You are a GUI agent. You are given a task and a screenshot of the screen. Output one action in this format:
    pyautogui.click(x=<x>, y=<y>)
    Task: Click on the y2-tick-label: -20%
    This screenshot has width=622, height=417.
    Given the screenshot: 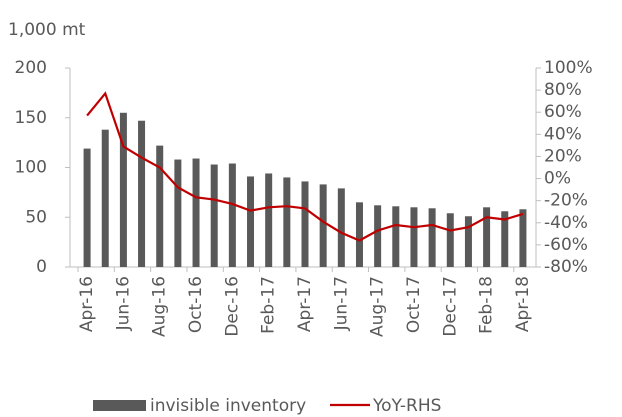 What is the action you would take?
    pyautogui.click(x=566, y=201)
    